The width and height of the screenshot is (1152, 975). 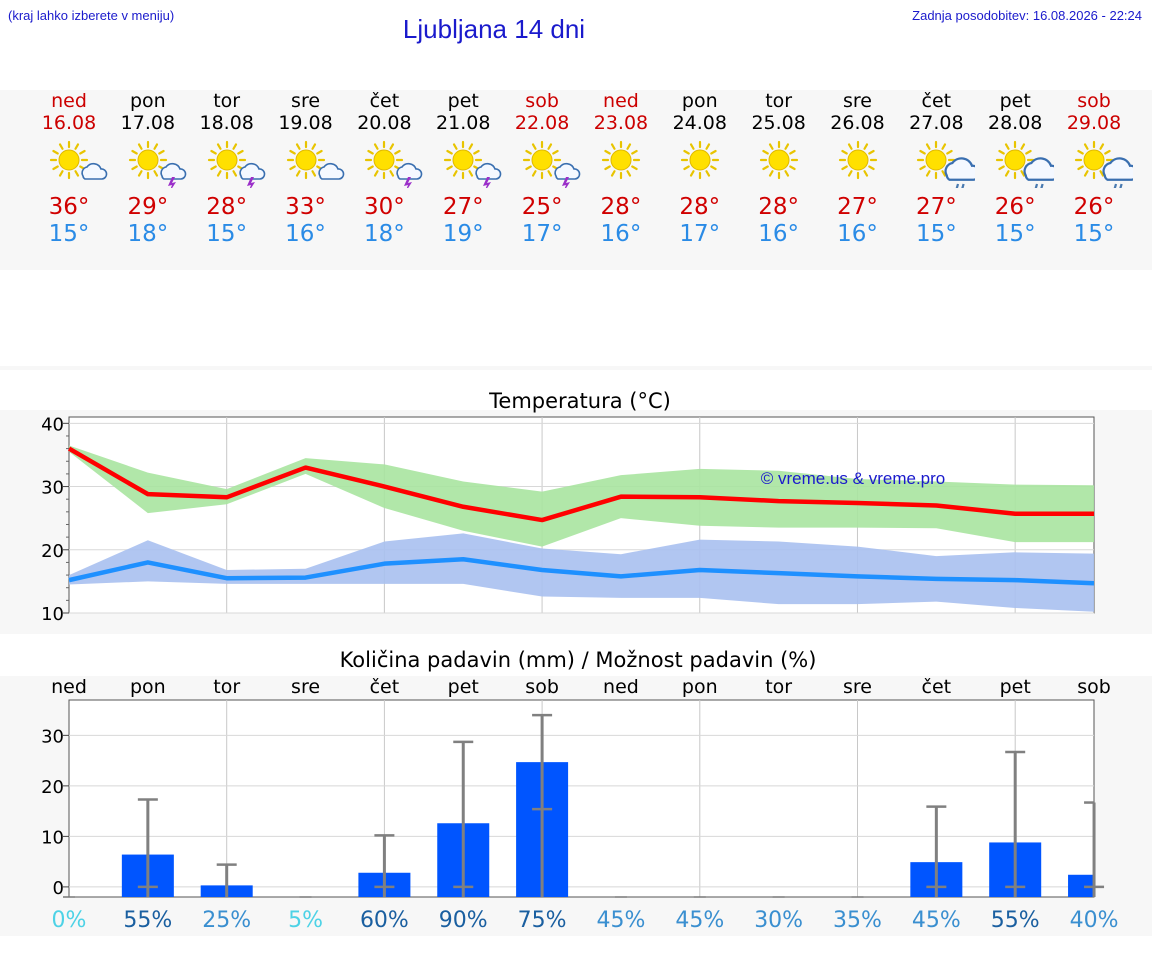 I want to click on y-tick-label: 40, so click(x=52, y=424).